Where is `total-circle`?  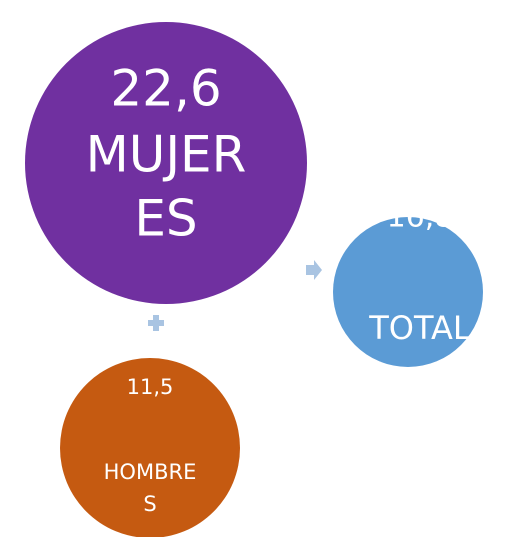
total-circle is located at coordinates (408, 292).